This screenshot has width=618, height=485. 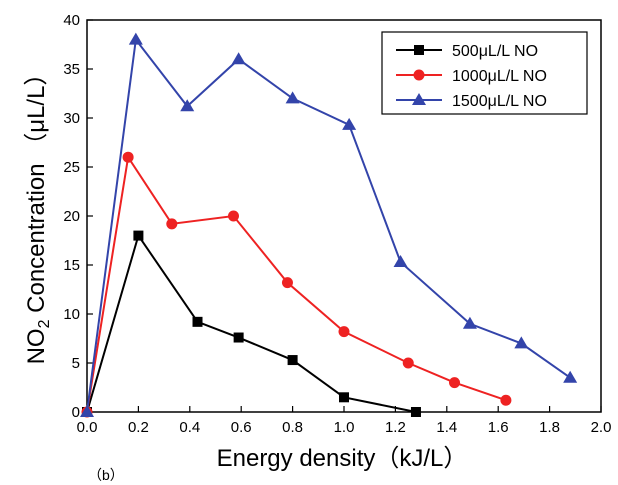 I want to click on legend: 500μL/L NO 1000μL/L NO 1500μL/L NO, so click(x=484, y=73).